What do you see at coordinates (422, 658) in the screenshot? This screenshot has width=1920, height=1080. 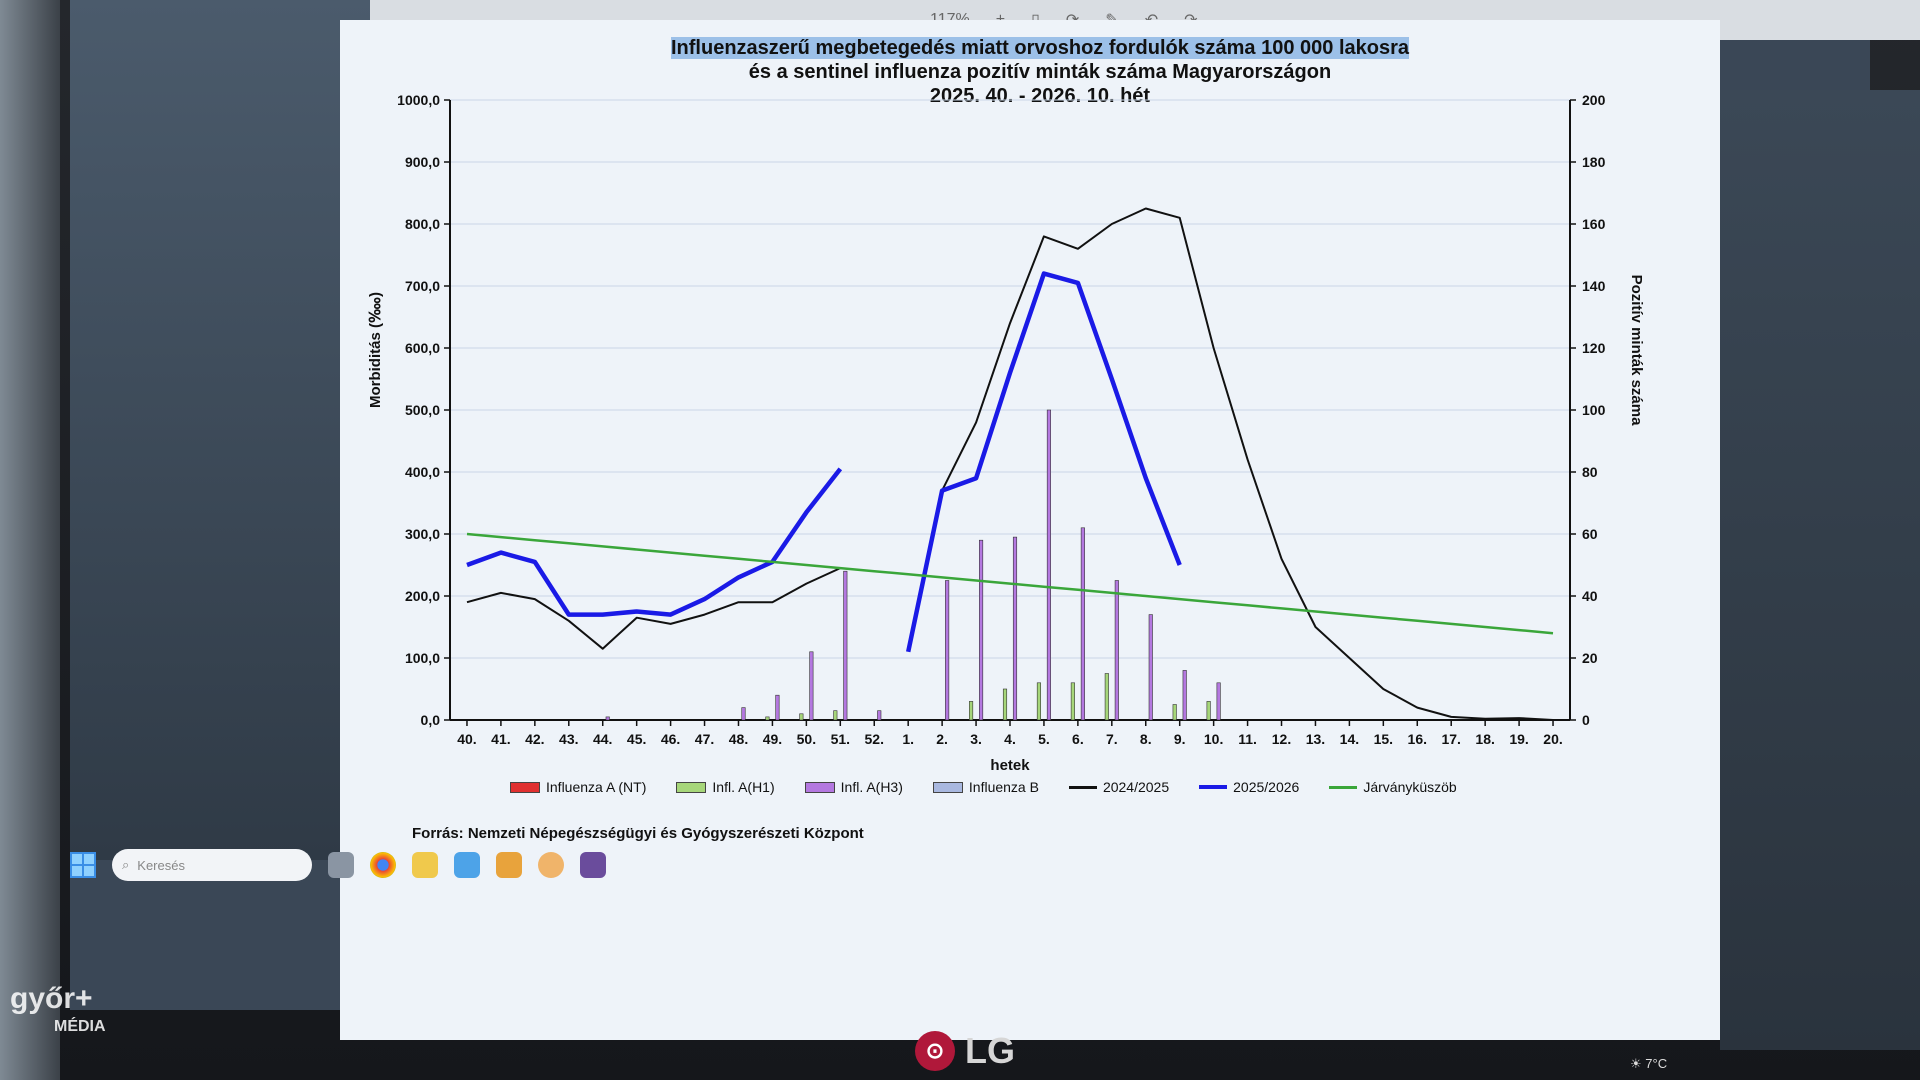 I see `y-tick-label: 100,0` at bounding box center [422, 658].